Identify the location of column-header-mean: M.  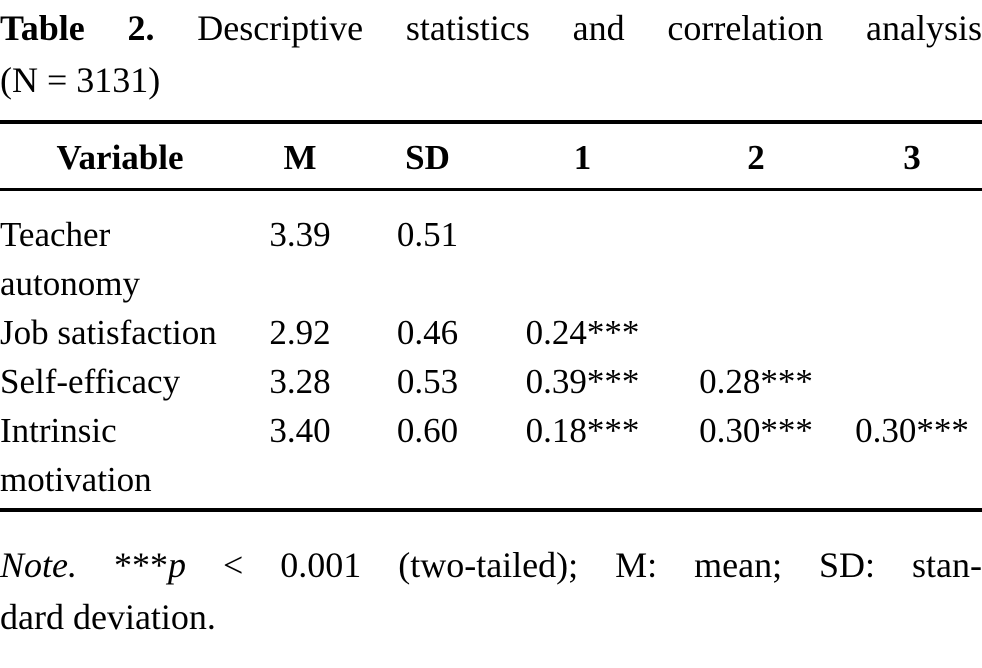
(300, 156).